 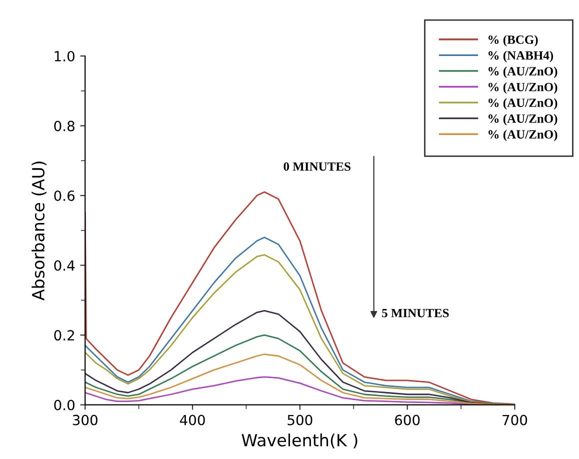 What do you see at coordinates (317, 166) in the screenshot?
I see `annotation: 0 MINUTES` at bounding box center [317, 166].